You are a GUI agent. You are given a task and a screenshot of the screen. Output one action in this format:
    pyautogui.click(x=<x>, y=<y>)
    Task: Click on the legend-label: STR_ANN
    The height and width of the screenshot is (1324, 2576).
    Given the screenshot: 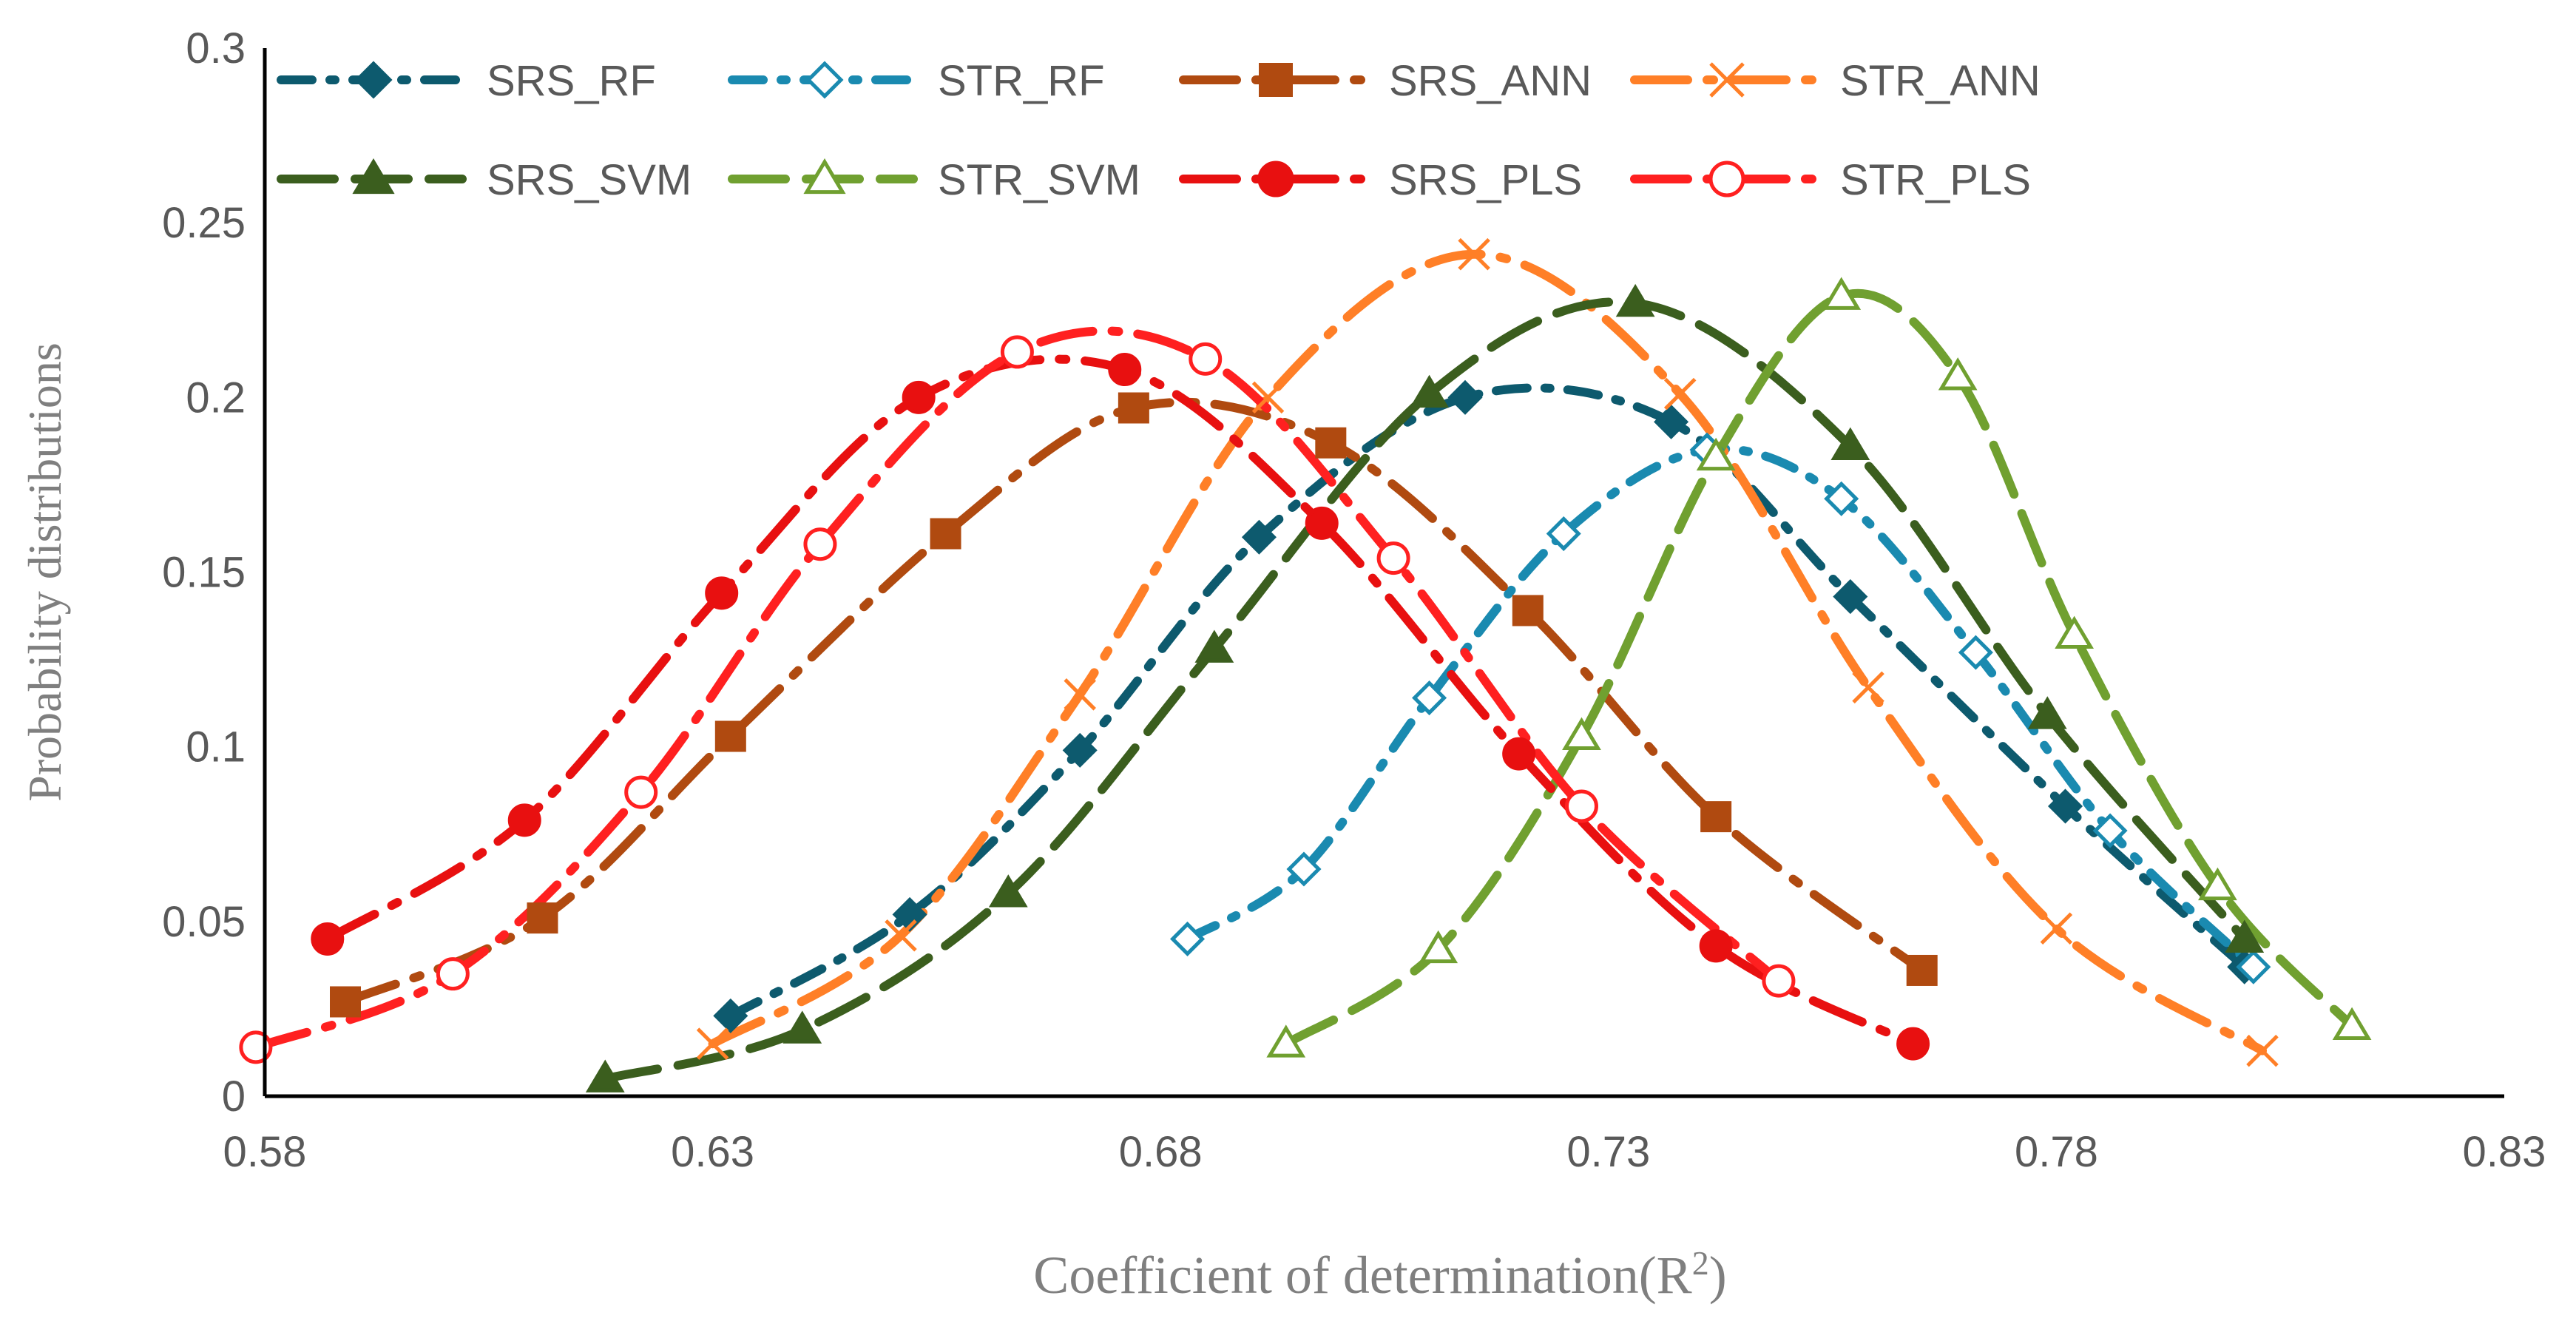 What is the action you would take?
    pyautogui.click(x=1940, y=81)
    